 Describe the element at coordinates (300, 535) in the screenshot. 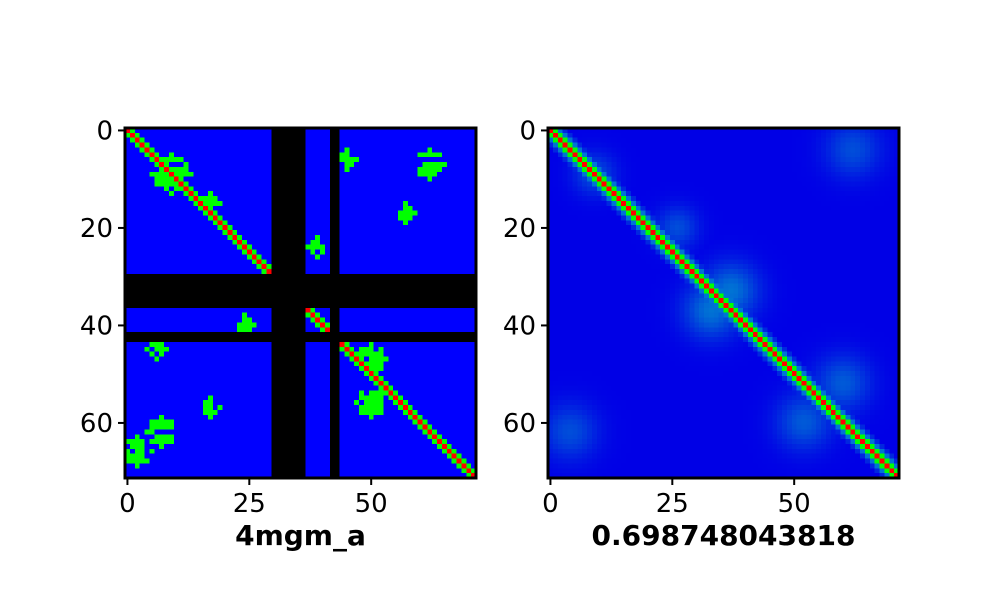

I see `panel-label: 4mgm_a` at that location.